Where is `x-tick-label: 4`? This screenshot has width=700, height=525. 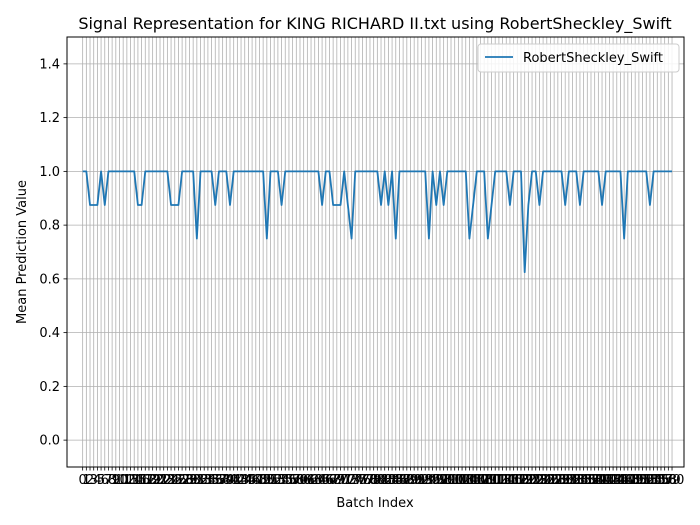 x-tick-label: 4 is located at coordinates (97, 480).